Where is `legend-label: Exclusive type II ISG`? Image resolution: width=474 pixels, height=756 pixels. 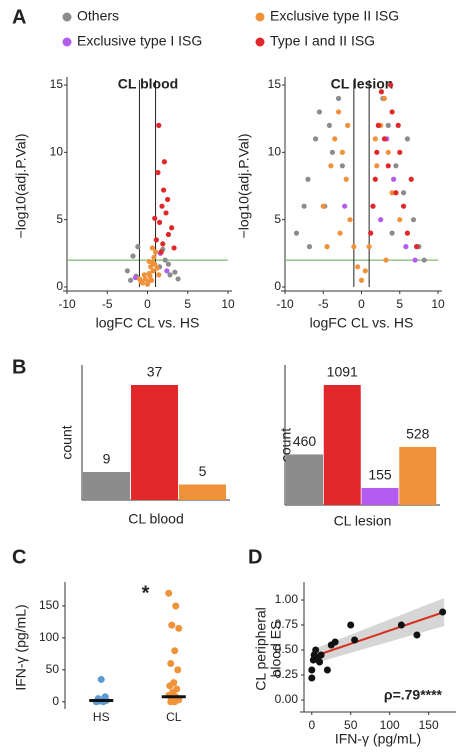 legend-label: Exclusive type II ISG is located at coordinates (334, 16).